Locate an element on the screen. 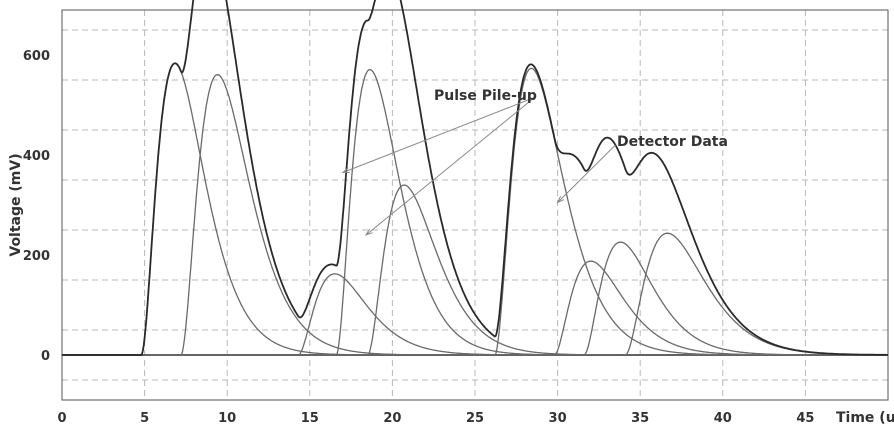 This screenshot has width=894, height=441. x-tick-label: 30 is located at coordinates (558, 418).